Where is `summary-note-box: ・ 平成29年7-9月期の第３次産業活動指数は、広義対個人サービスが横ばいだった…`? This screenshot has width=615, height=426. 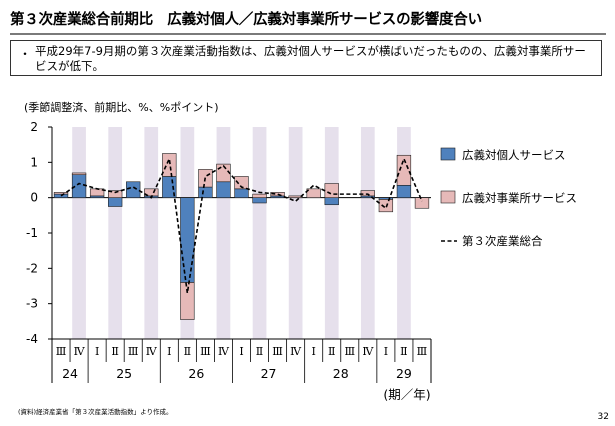 summary-note-box: ・ 平成29年7-9月期の第３次産業活動指数は、広義対個人サービスが横ばいだった… is located at coordinates (306, 58).